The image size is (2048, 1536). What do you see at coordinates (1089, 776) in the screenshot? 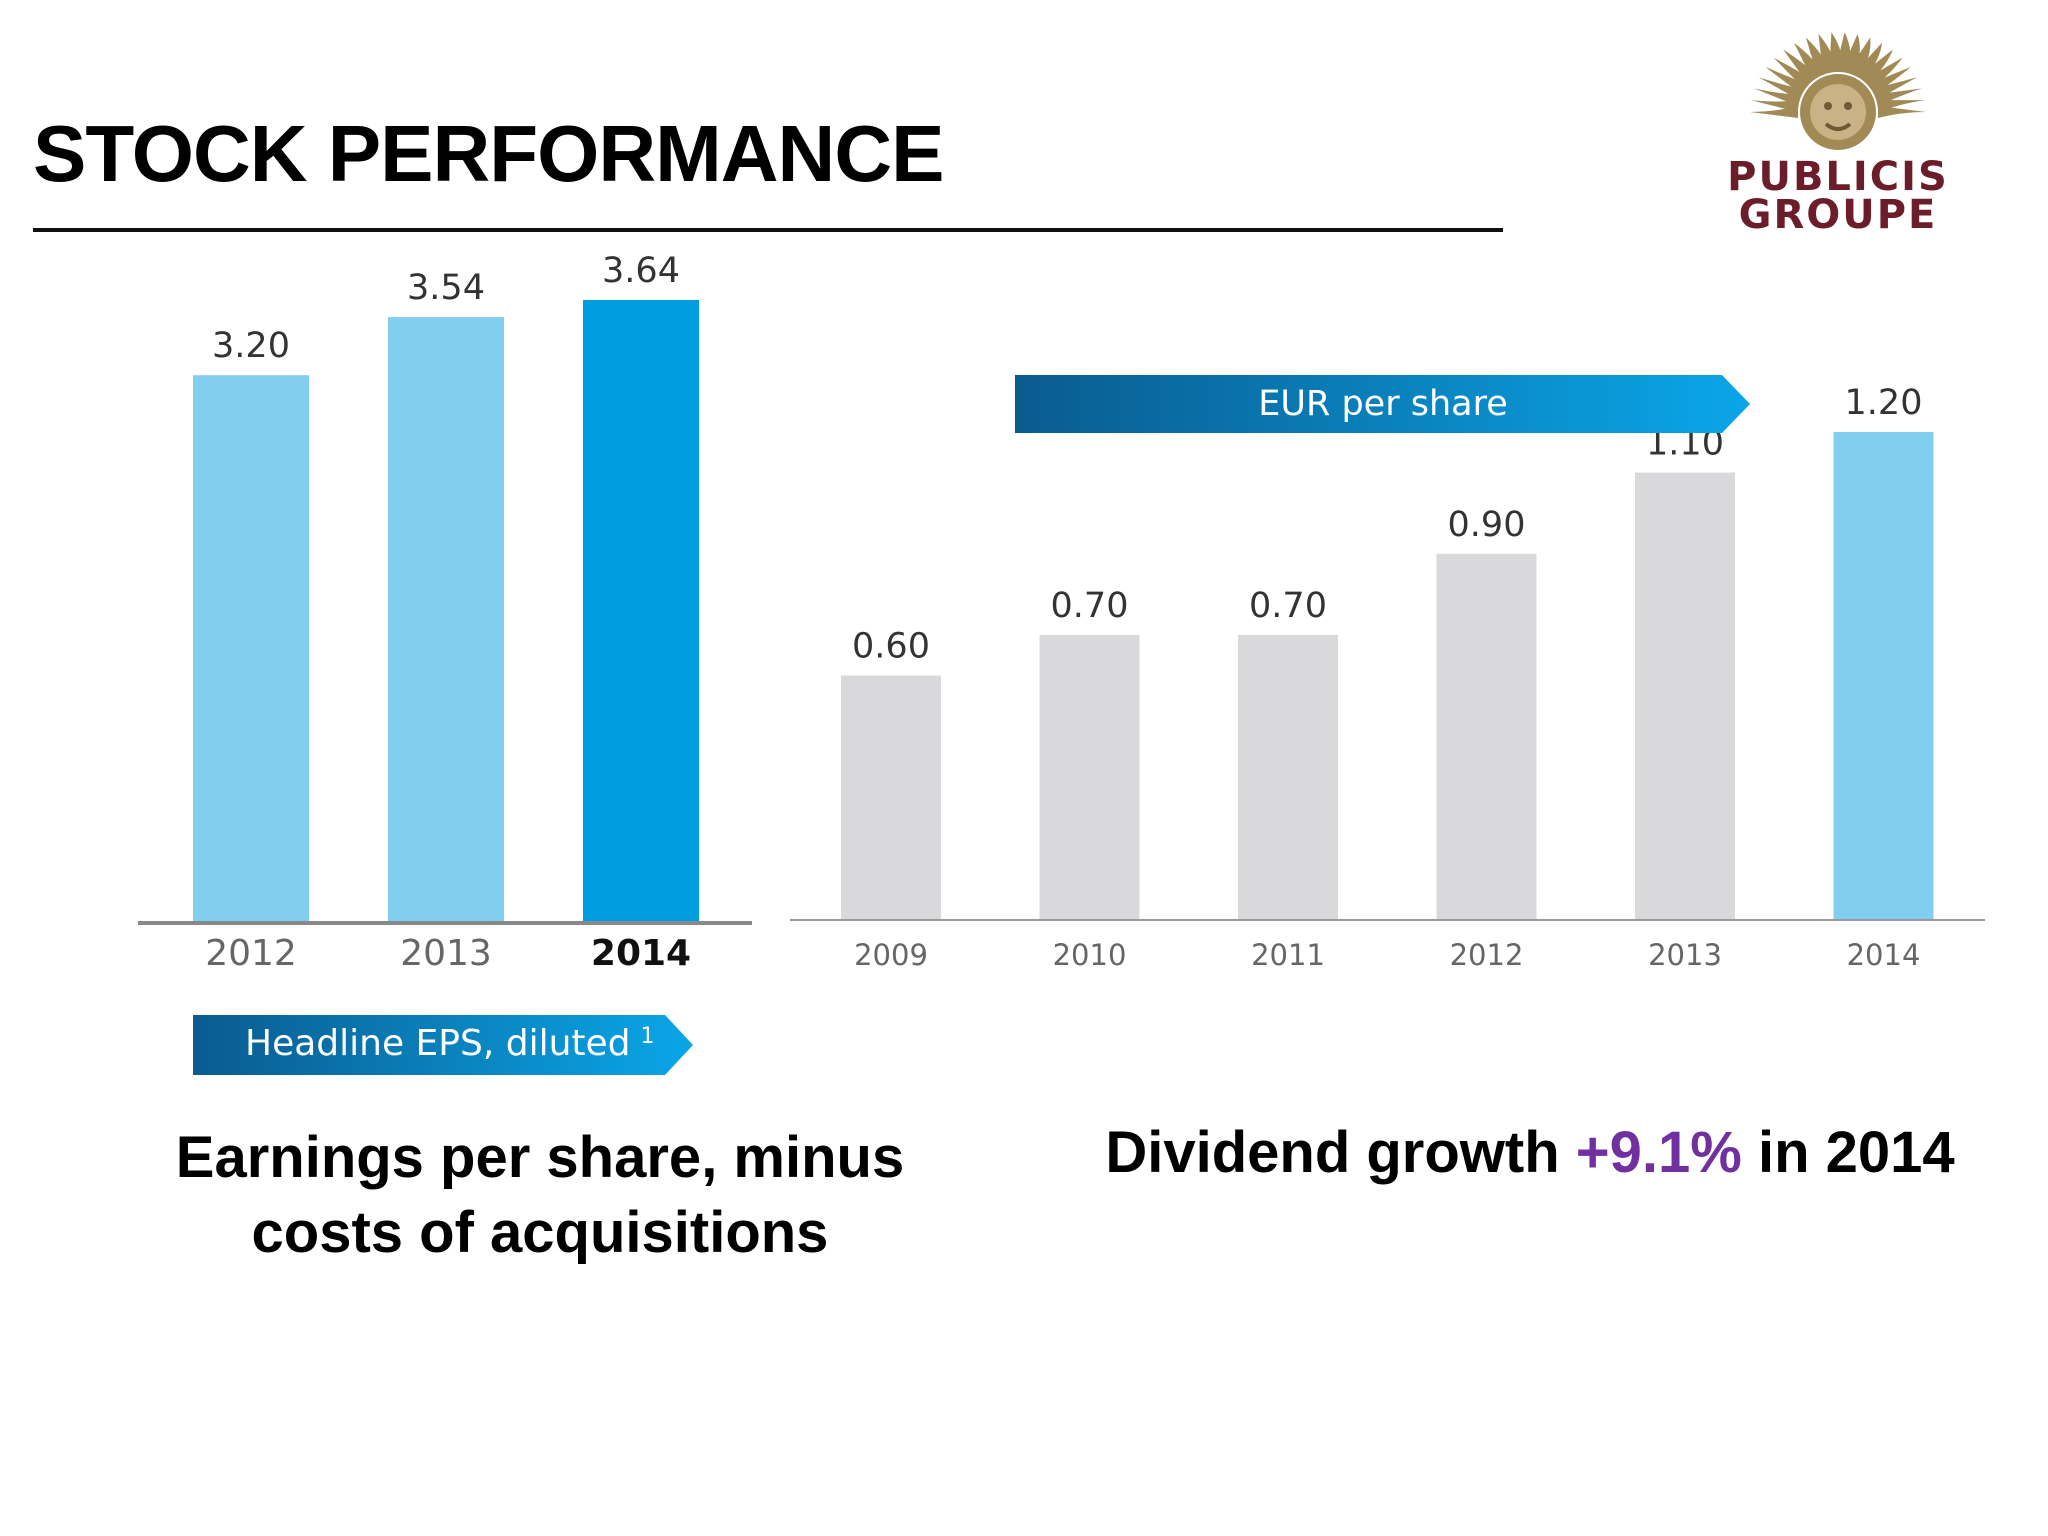
I see `bar-1-2010` at bounding box center [1089, 776].